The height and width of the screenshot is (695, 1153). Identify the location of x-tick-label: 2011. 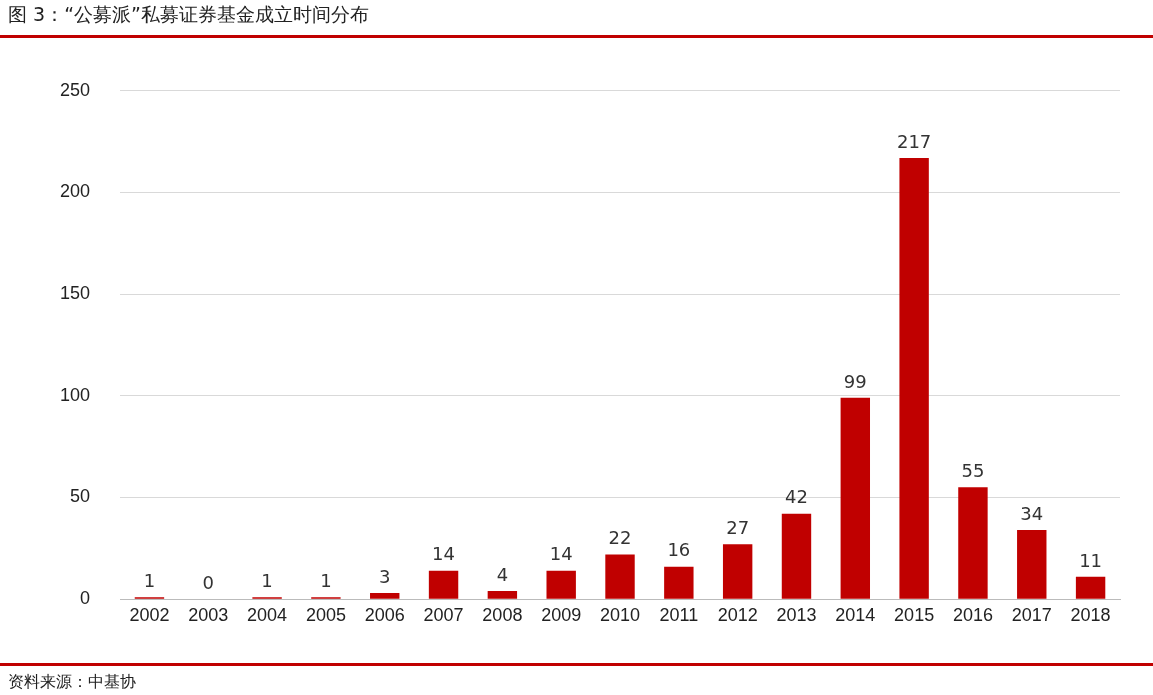
(679, 614).